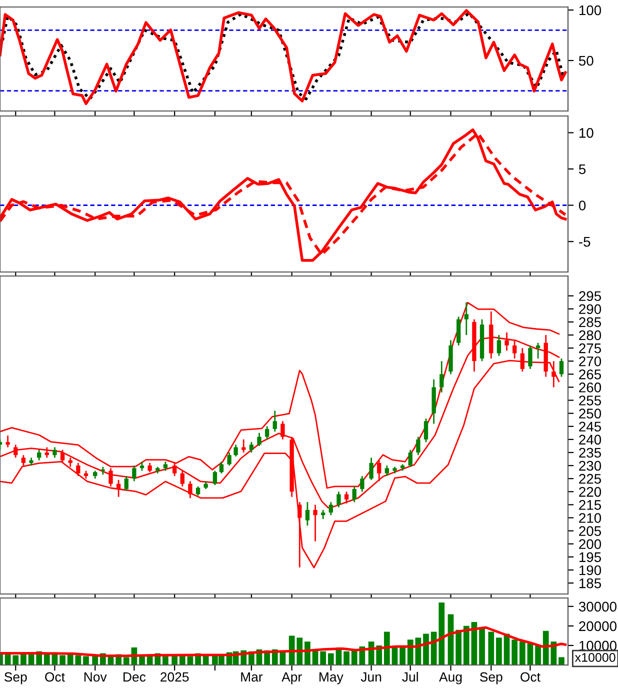 The width and height of the screenshot is (618, 692). What do you see at coordinates (590, 491) in the screenshot?
I see `y-tick-label: 220` at bounding box center [590, 491].